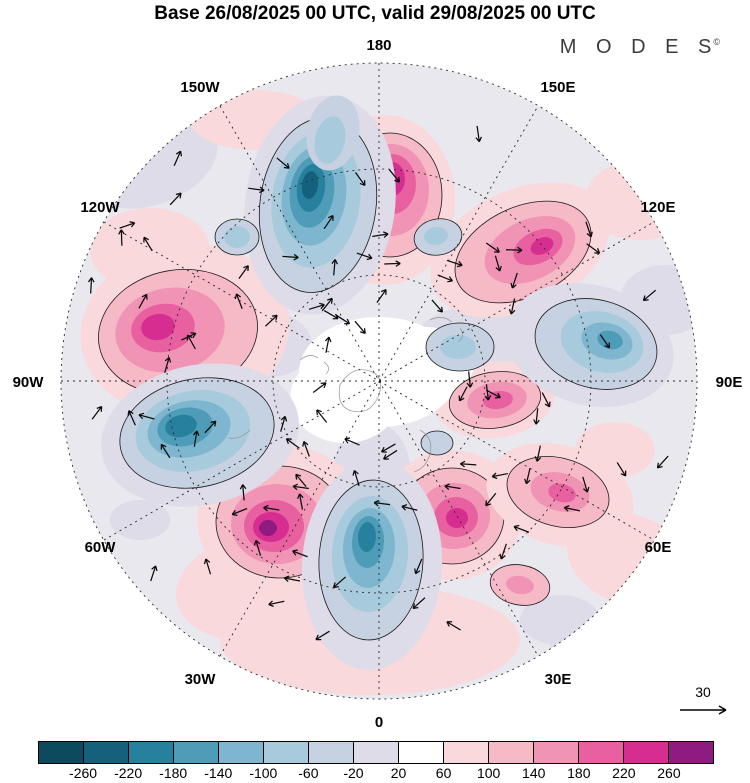 Image resolution: width=750 pixels, height=783 pixels. What do you see at coordinates (173, 773) in the screenshot?
I see `colorbar-tick: -180` at bounding box center [173, 773].